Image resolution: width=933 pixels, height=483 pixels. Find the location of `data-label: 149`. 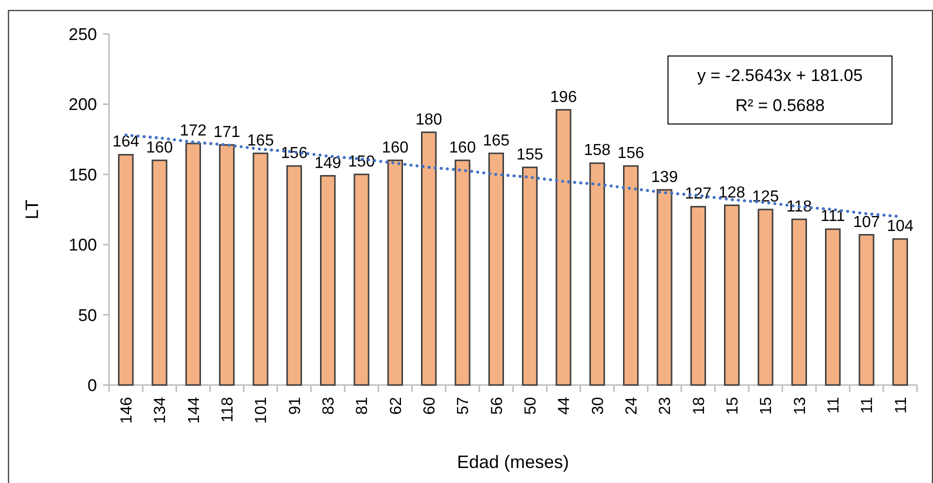

data-label: 149 is located at coordinates (328, 163).